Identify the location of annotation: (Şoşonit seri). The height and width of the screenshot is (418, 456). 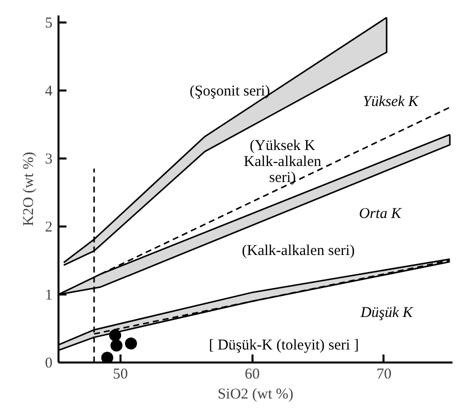
(230, 92).